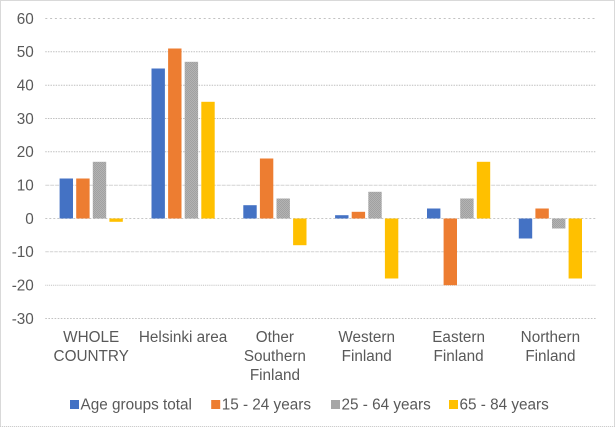  Describe the element at coordinates (23, 252) in the screenshot. I see `svg-text: -10` at that location.